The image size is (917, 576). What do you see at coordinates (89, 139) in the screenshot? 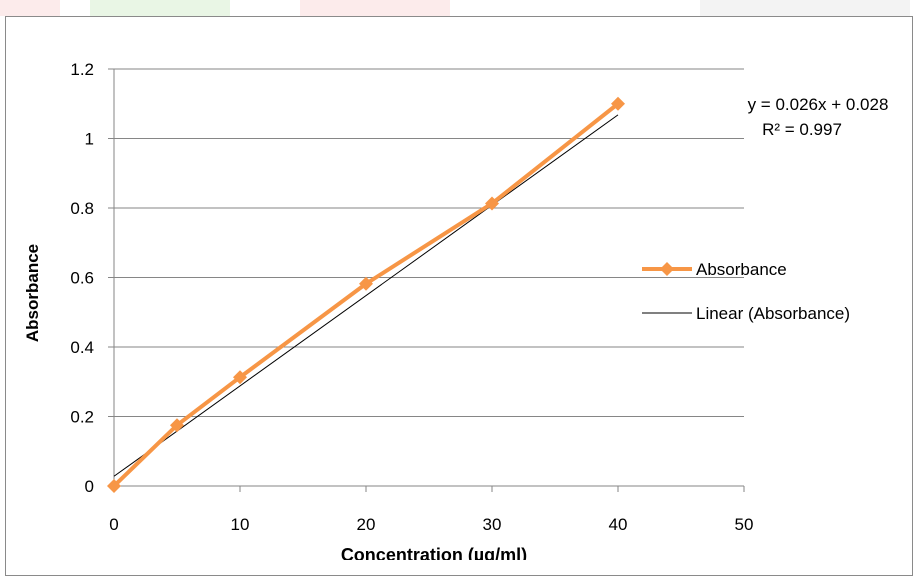
I see `y-tick-label: 1` at bounding box center [89, 139].